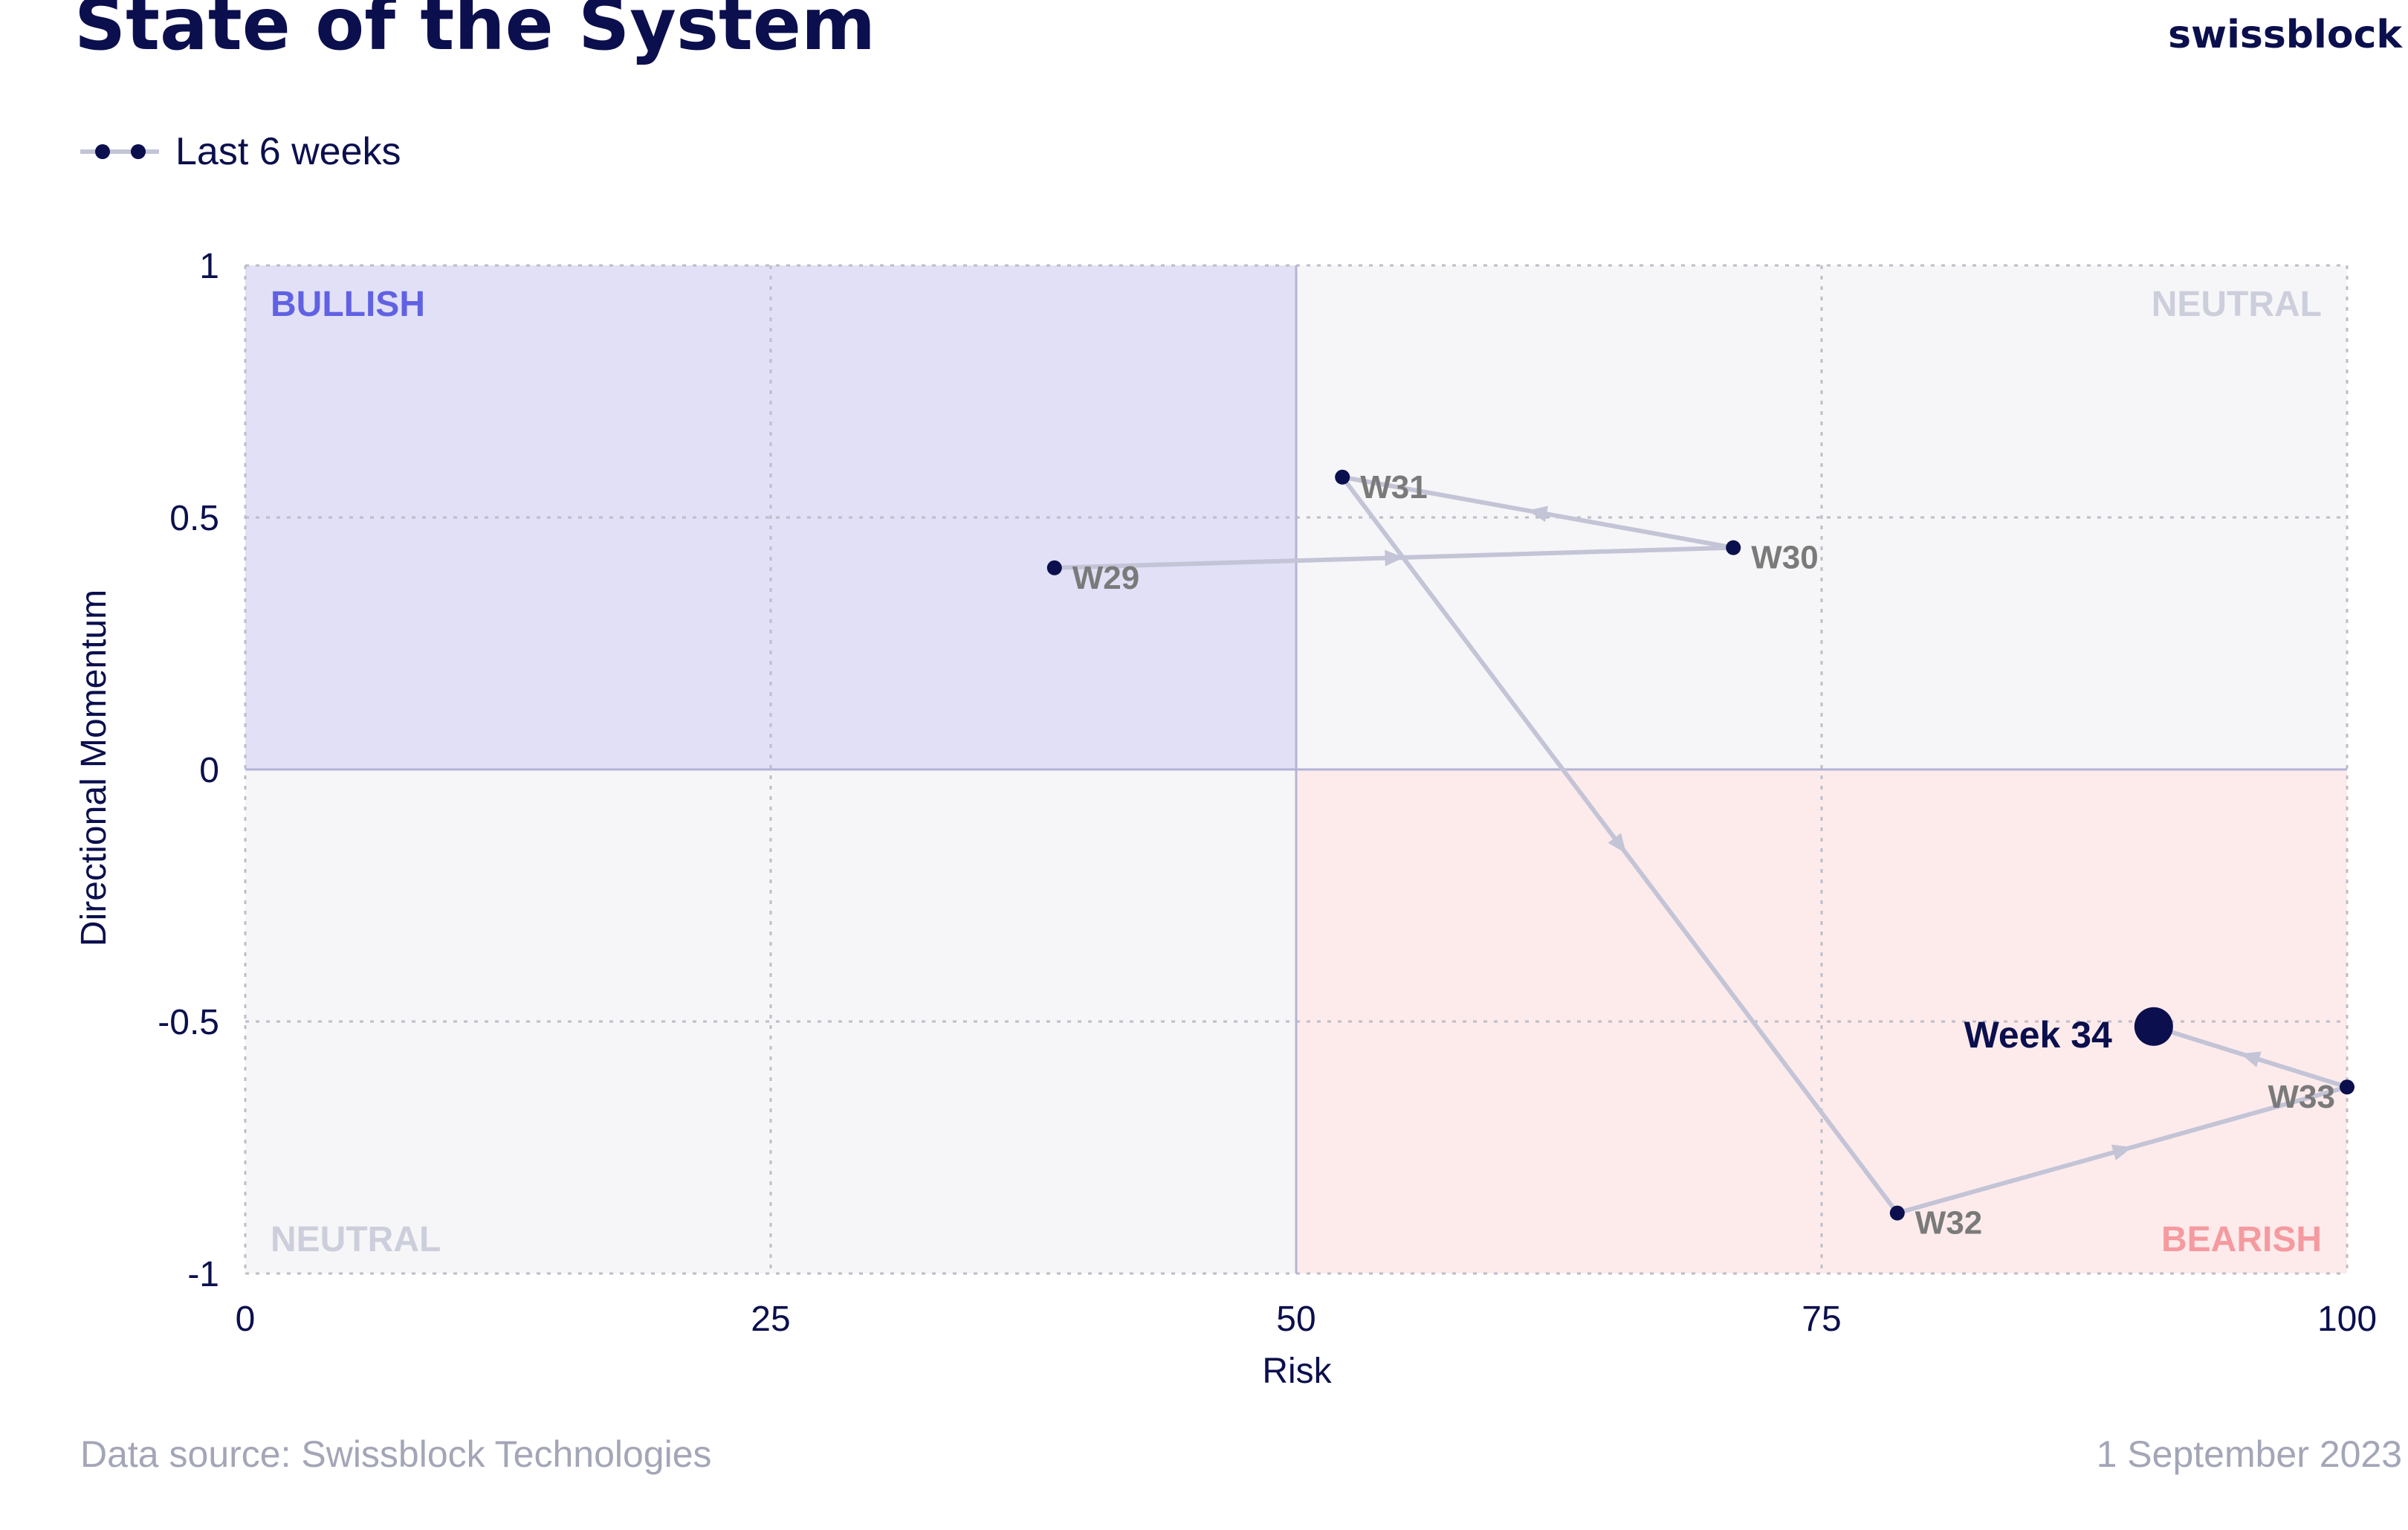 This screenshot has height=1530, width=2408. What do you see at coordinates (194, 518) in the screenshot?
I see `y-tick-label: 0.5` at bounding box center [194, 518].